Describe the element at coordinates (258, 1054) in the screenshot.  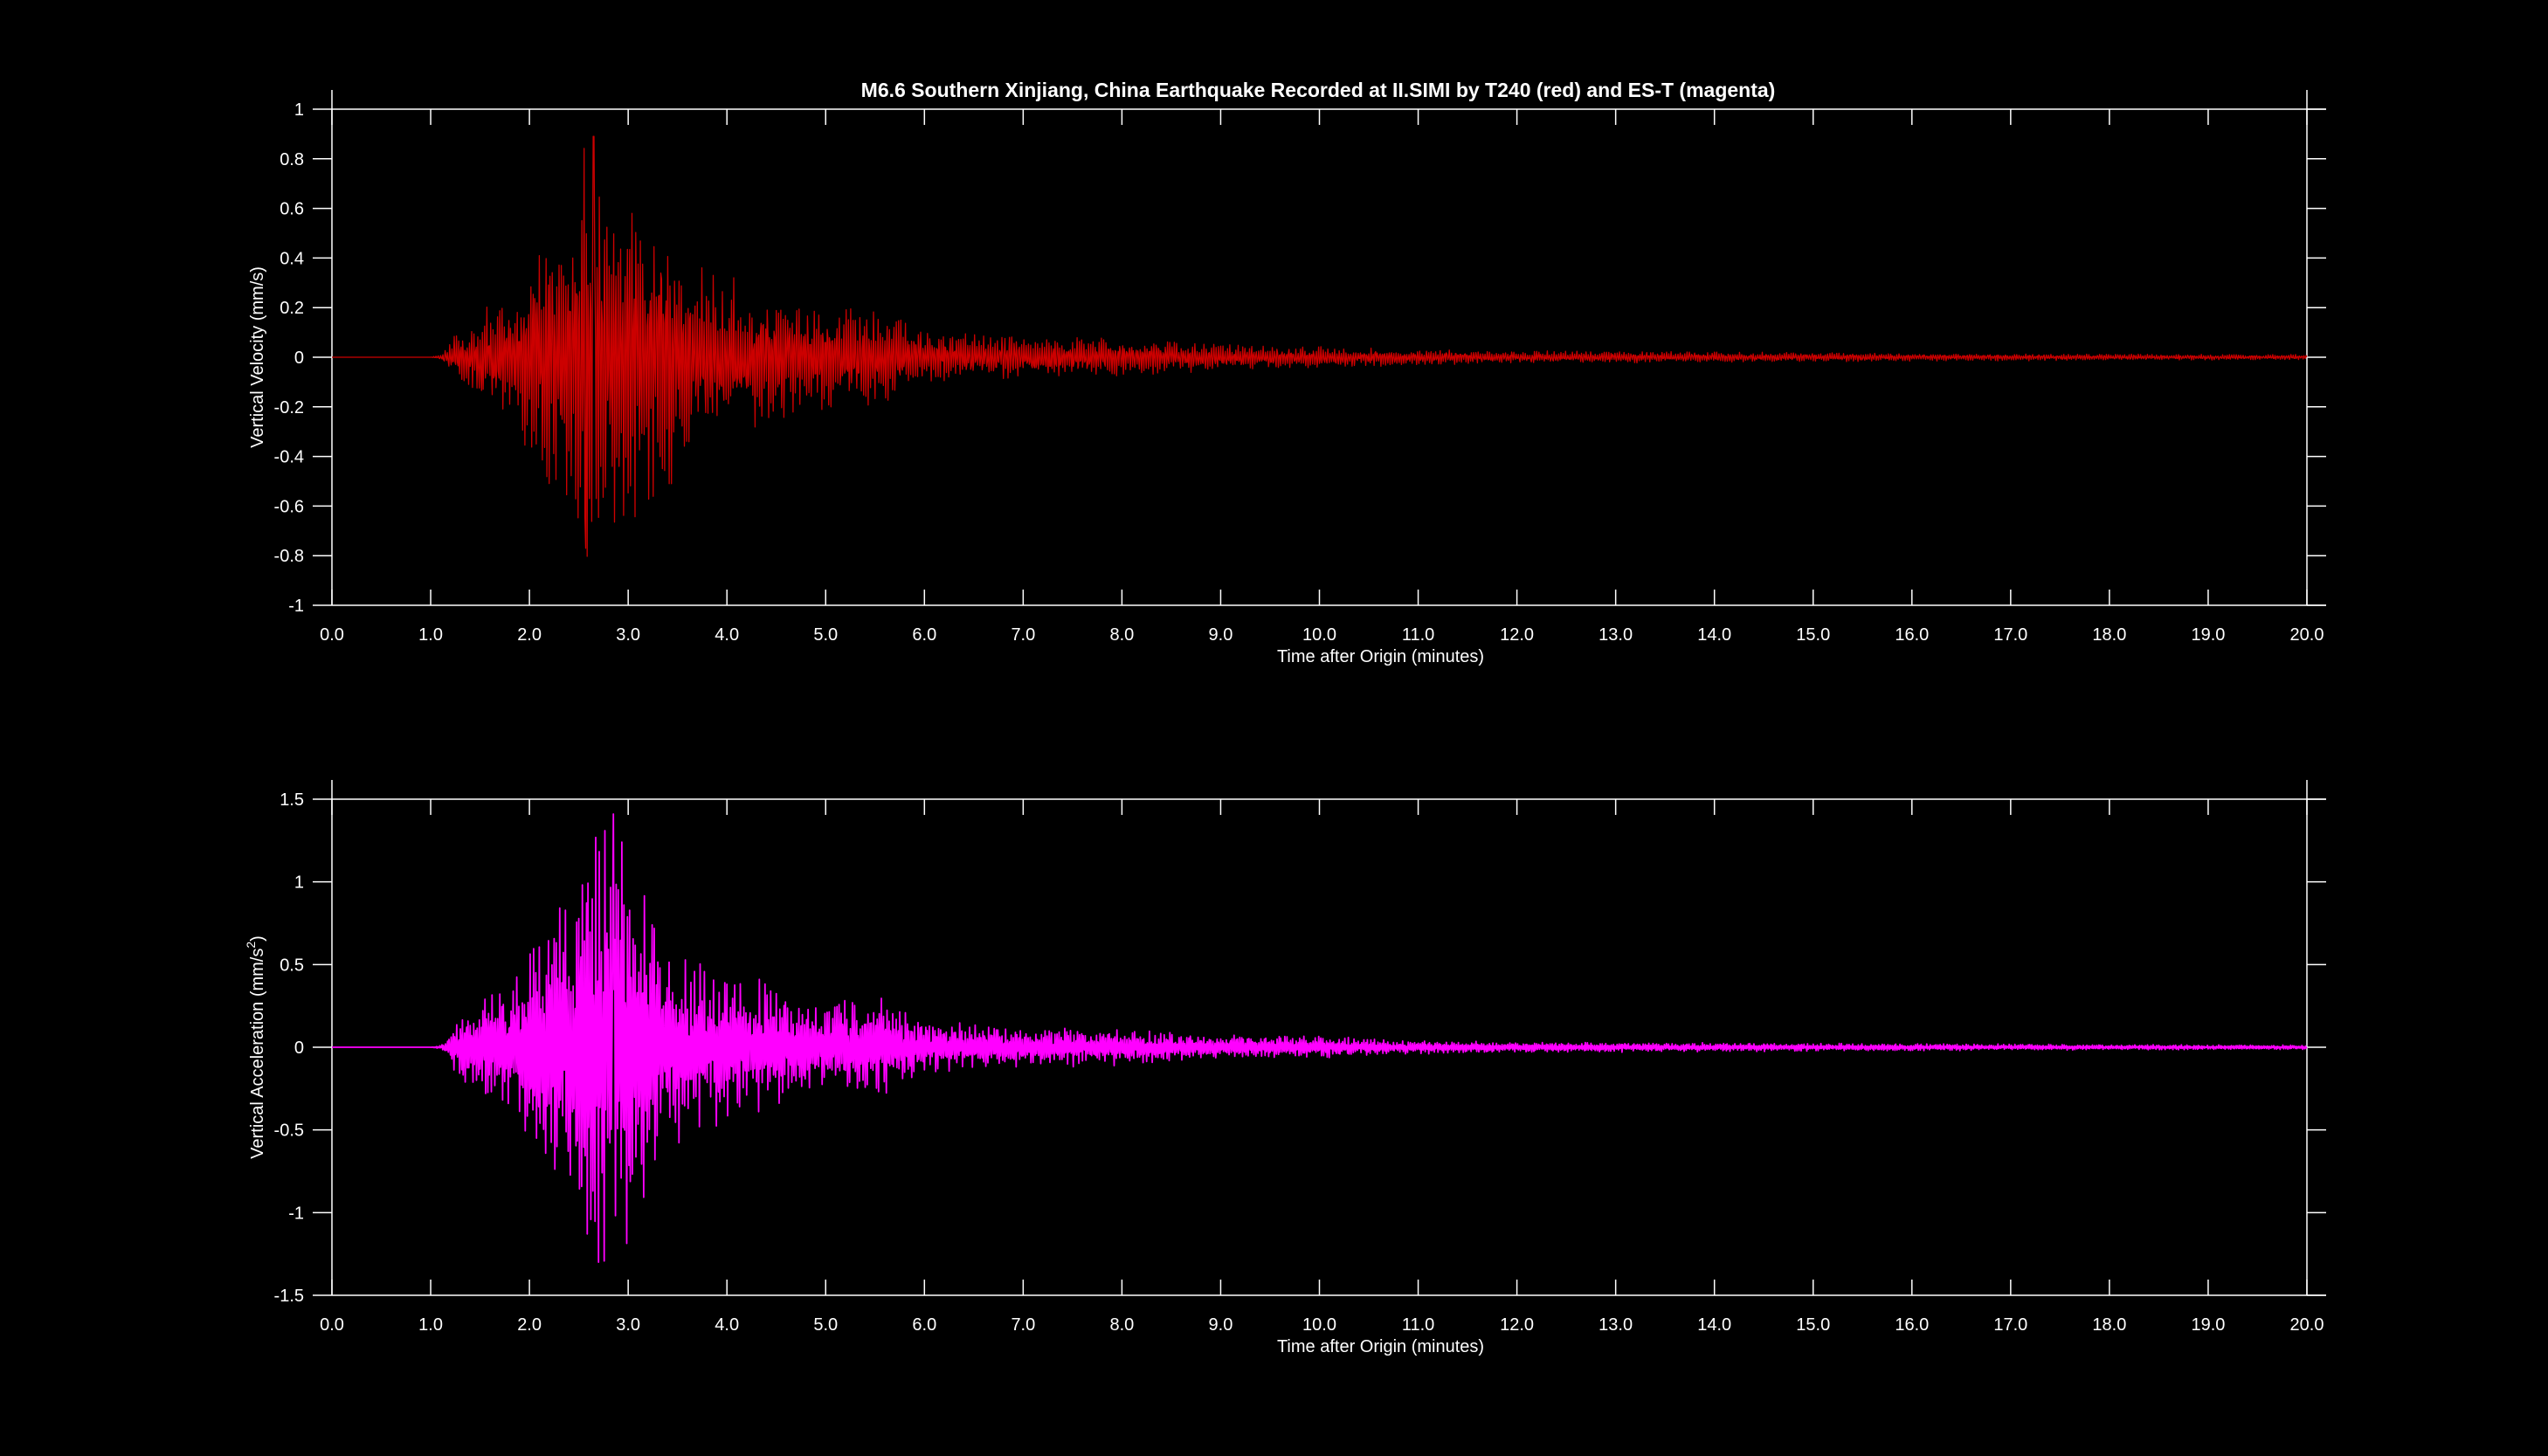
I see `acceleration-ylabel-main: Vertical Acceleration (mm/s` at that location.